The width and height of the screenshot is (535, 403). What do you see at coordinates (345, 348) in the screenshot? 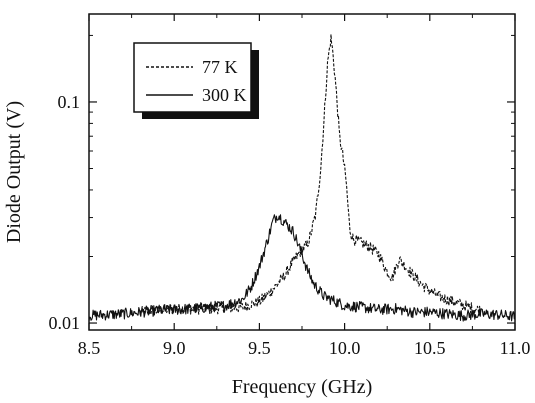
I see `x-tick-label: 10.0` at bounding box center [345, 348].